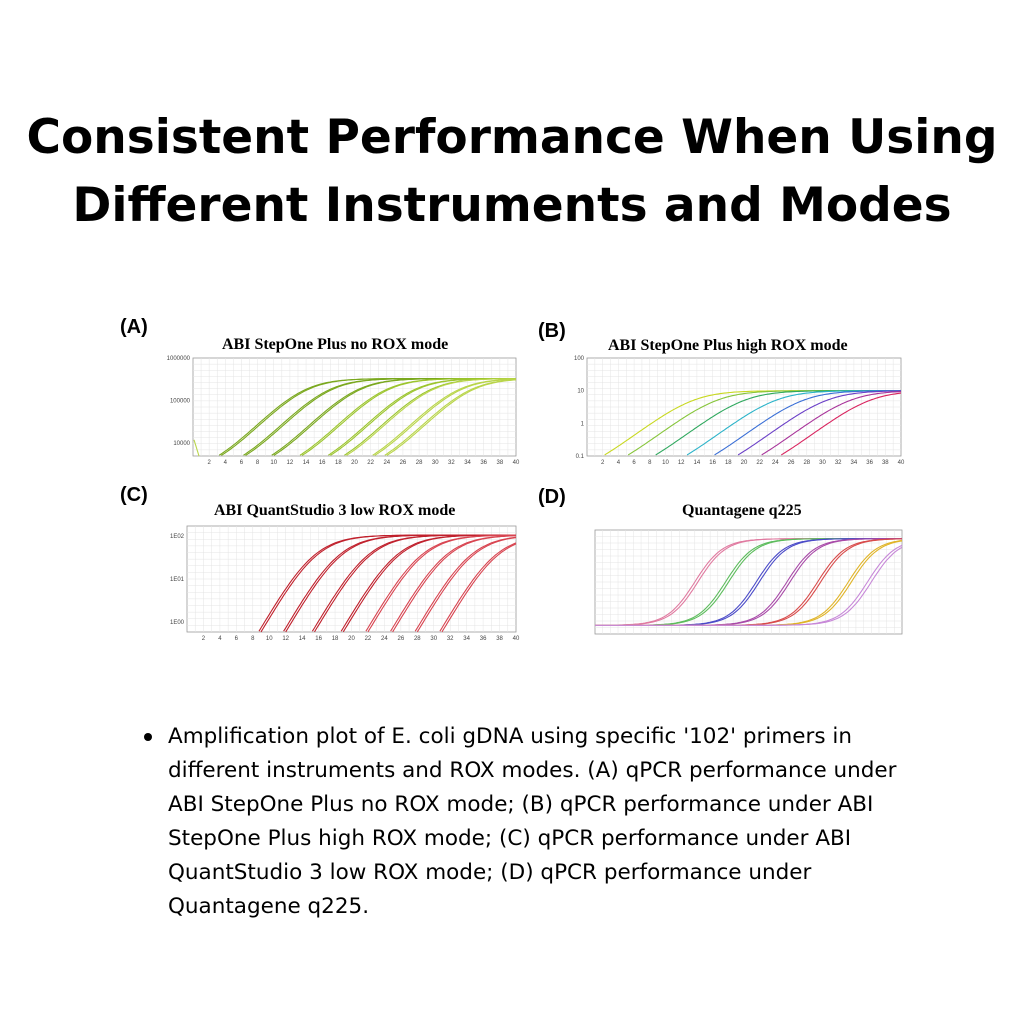  What do you see at coordinates (134, 327) in the screenshot?
I see `panel-a-letter: (A)` at bounding box center [134, 327].